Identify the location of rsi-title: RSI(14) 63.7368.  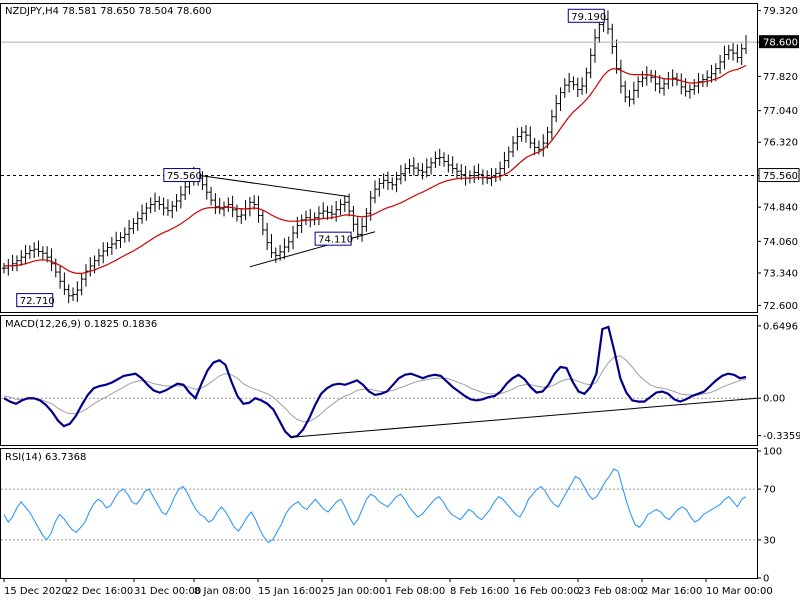
(45, 457).